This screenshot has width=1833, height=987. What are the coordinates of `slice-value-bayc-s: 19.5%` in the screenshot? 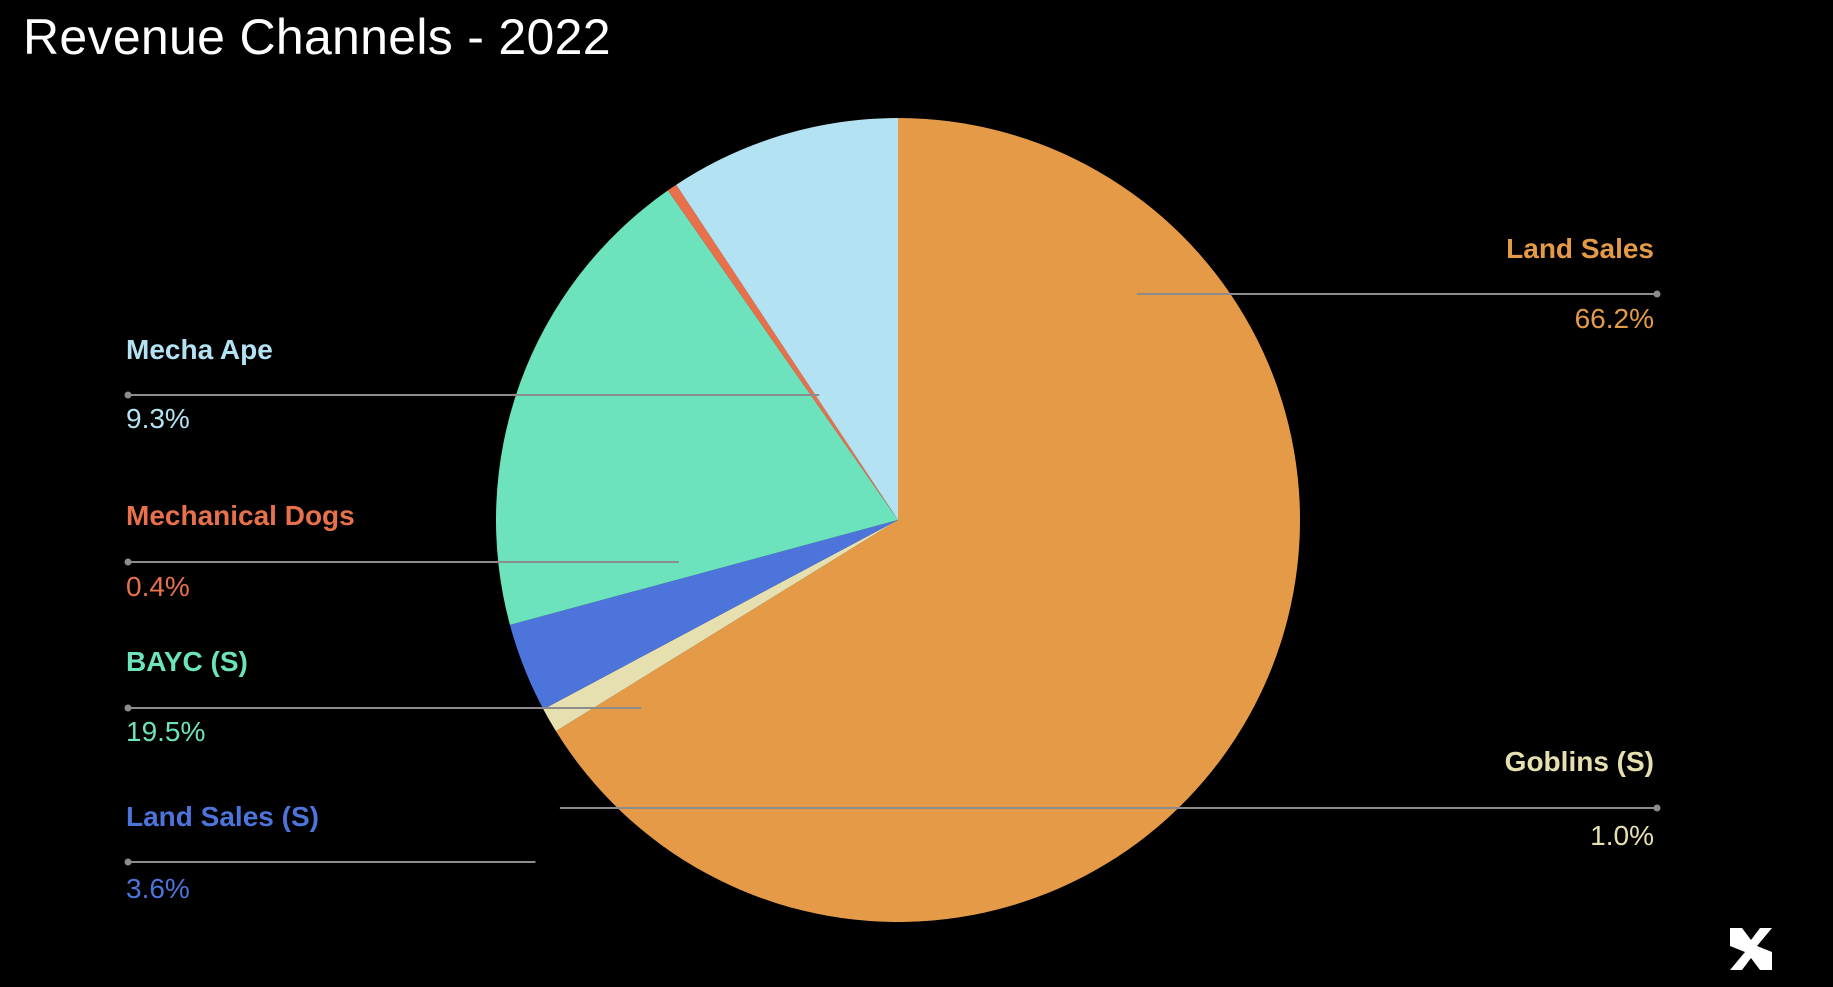 It's located at (165, 731).